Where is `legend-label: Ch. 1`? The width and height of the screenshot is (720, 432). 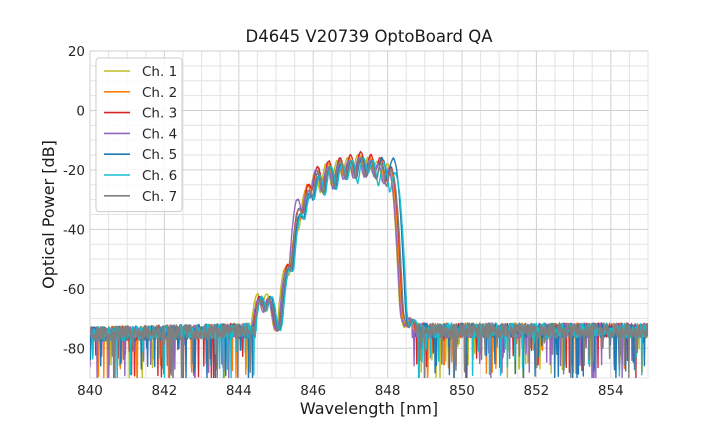
legend-label: Ch. 1 is located at coordinates (159, 72).